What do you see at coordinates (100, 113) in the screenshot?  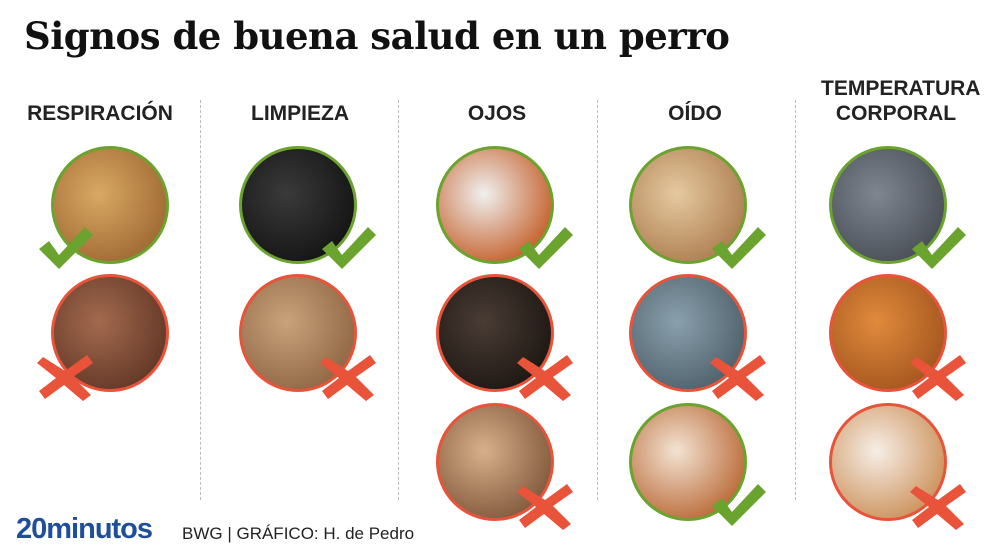 I see `column-title: RESPIRACIÓN` at bounding box center [100, 113].